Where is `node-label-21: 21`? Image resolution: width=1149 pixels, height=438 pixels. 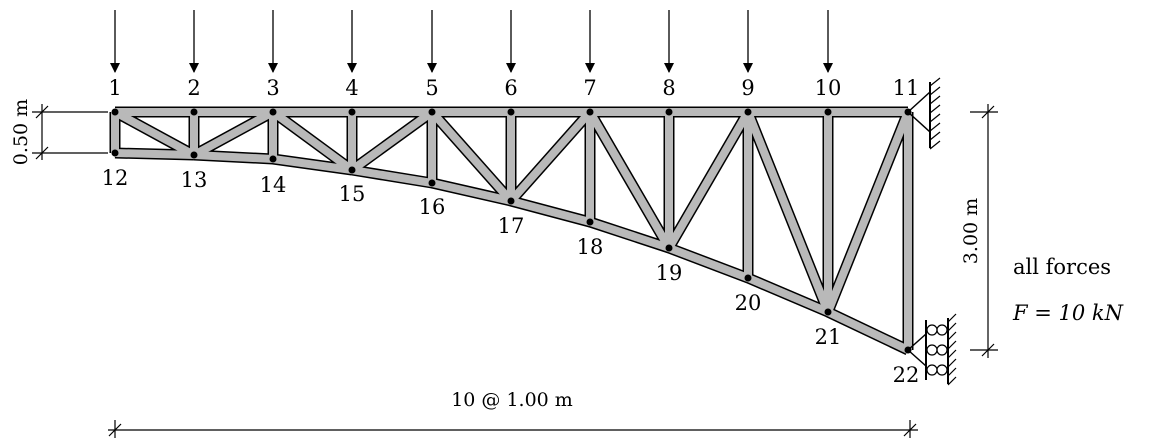
node-label-21: 21 is located at coordinates (828, 337).